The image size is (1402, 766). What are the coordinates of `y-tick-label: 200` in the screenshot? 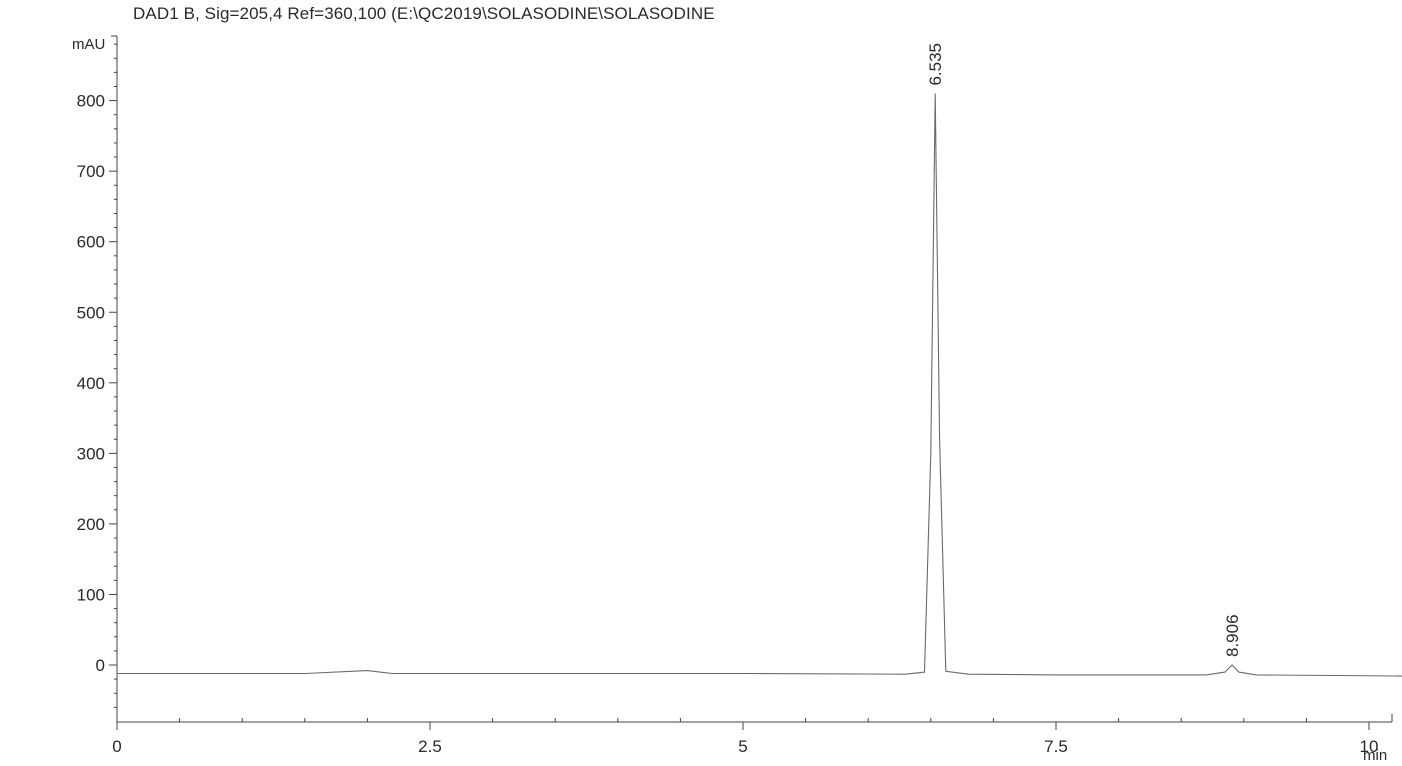 It's located at (91, 524).